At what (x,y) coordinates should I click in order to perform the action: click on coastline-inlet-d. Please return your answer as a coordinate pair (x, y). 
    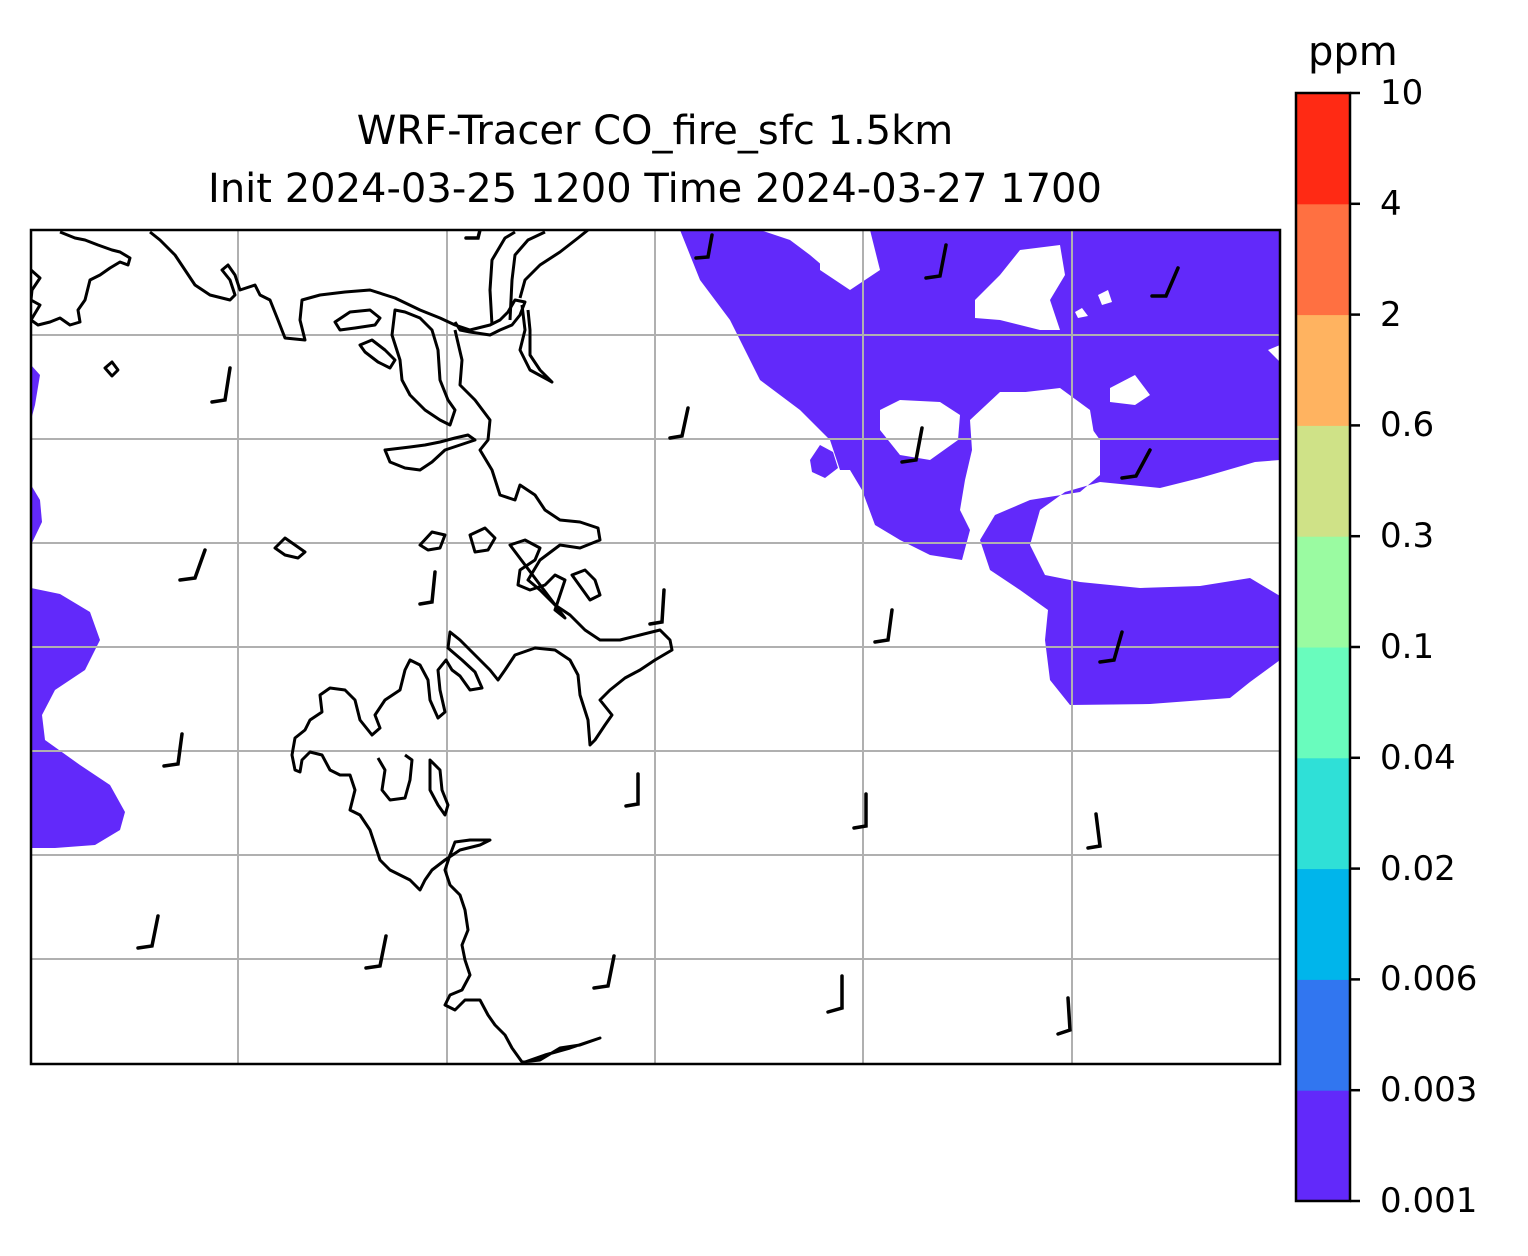
    Looking at the image, I should click on (537, 579).